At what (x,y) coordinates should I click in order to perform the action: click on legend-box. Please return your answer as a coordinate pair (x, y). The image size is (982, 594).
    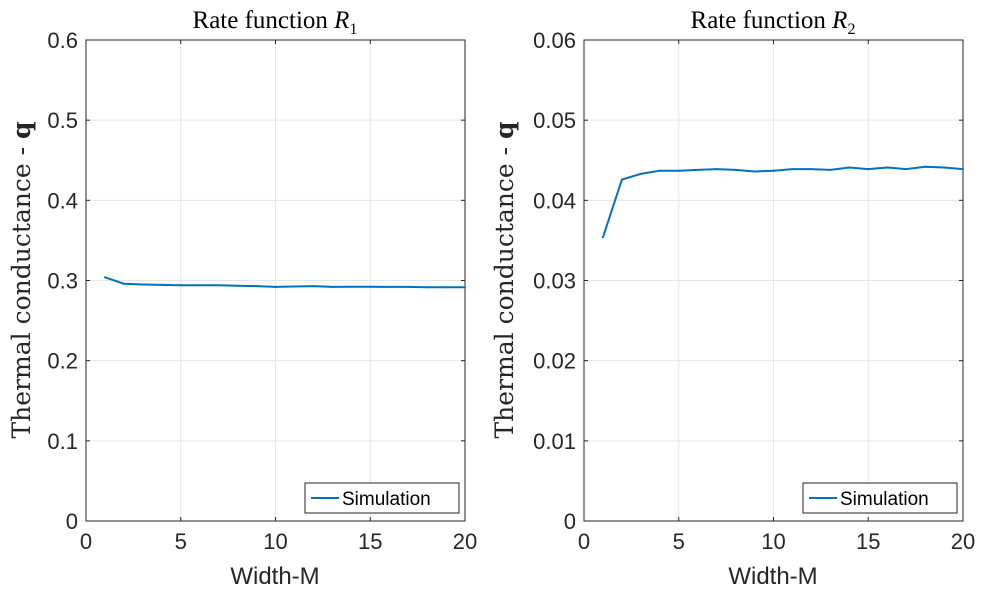
    Looking at the image, I should click on (880, 498).